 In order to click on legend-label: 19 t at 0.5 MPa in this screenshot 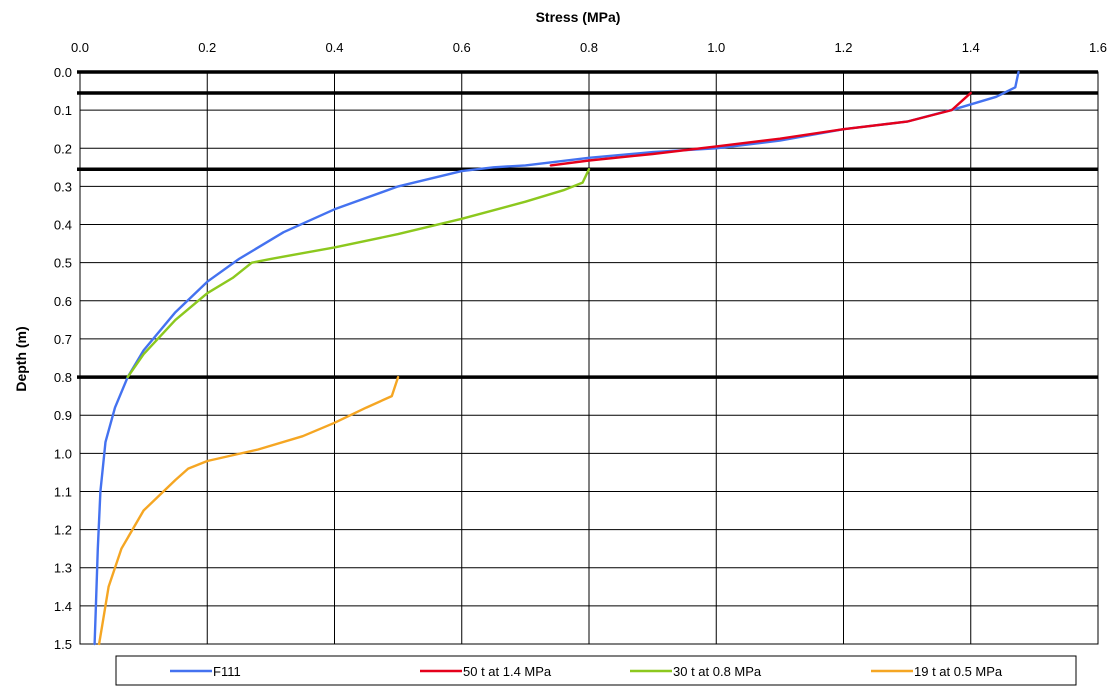, I will do `click(958, 671)`.